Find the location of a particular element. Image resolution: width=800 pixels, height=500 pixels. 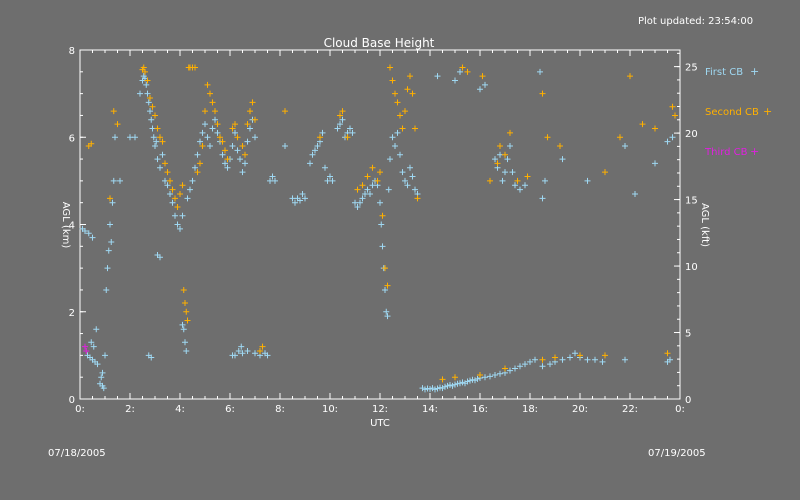

legend-first-cb: First CB is located at coordinates (724, 72).